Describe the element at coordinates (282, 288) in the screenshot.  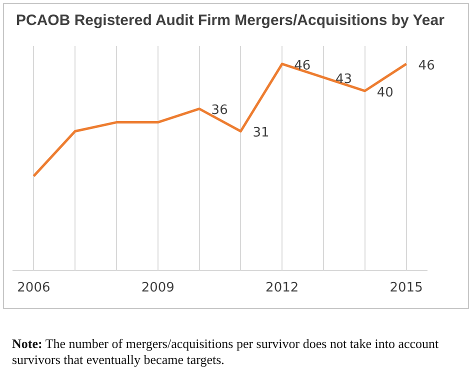
I see `x-tick-label: 2012` at that location.